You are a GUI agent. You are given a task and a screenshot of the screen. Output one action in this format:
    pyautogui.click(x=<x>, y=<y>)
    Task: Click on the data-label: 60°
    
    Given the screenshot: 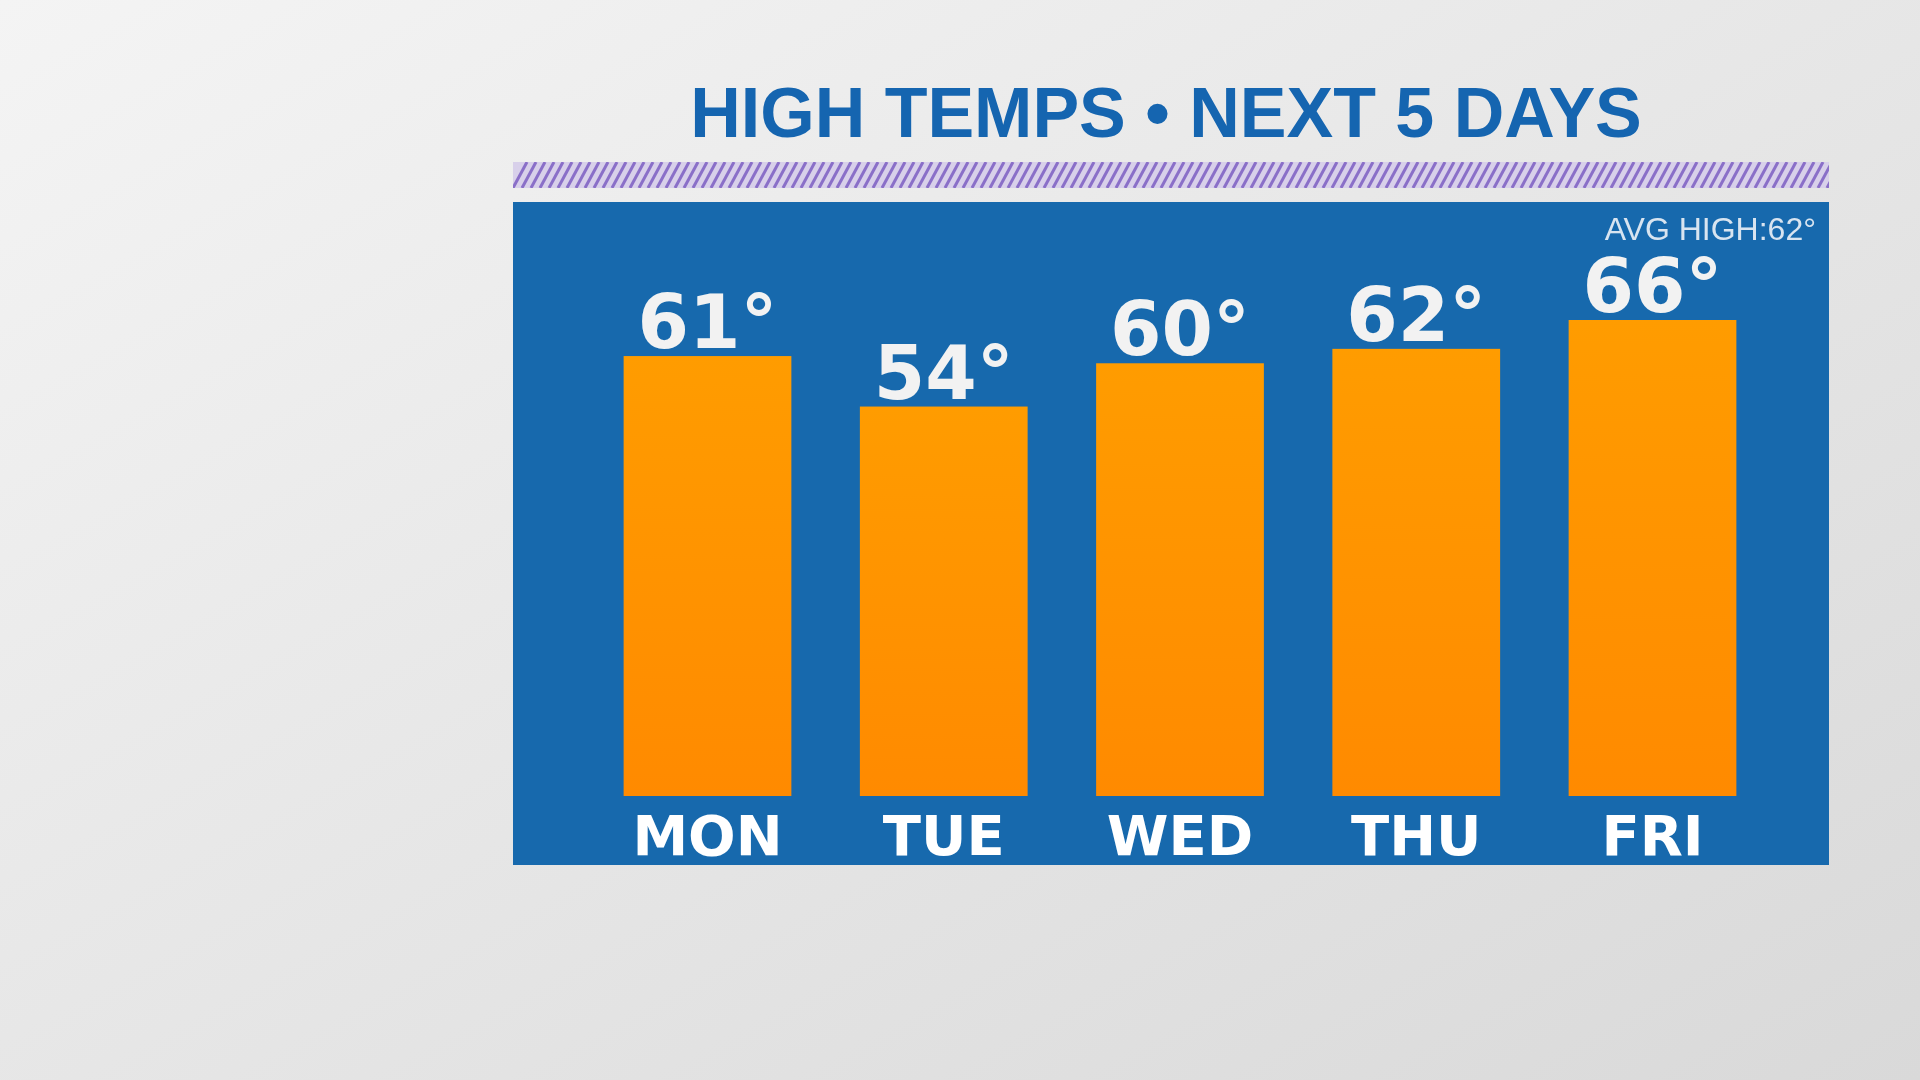 What is the action you would take?
    pyautogui.click(x=1180, y=329)
    